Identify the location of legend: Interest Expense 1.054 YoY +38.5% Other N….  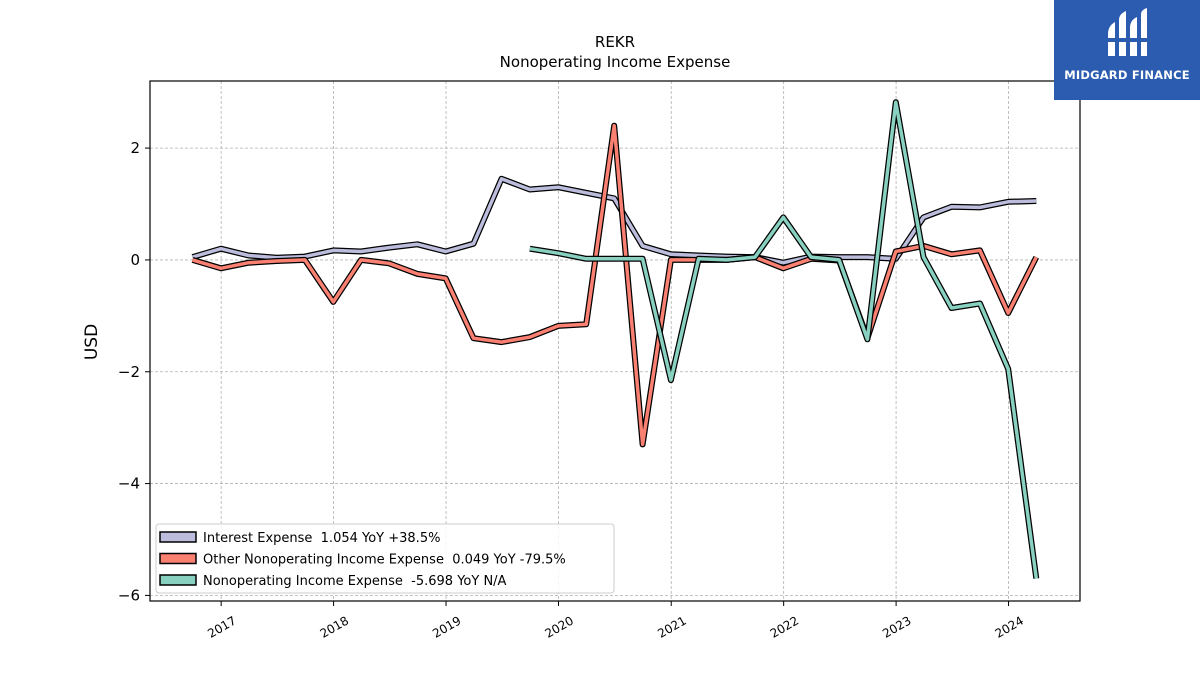
(385, 558).